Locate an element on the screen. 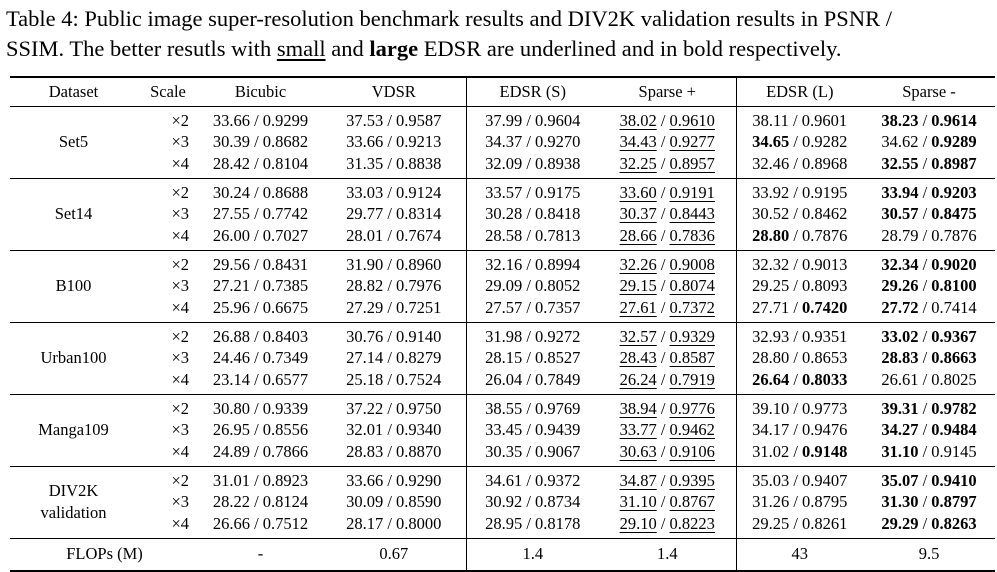 The width and height of the screenshot is (997, 572). ssim-value: 0.8033 is located at coordinates (825, 379).